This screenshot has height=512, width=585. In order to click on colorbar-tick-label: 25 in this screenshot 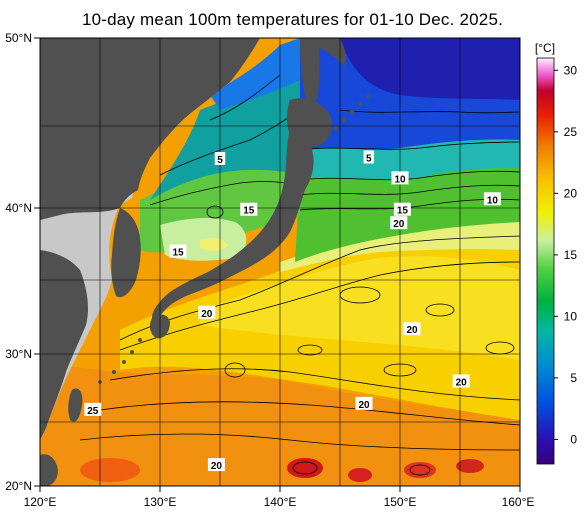, I will do `click(571, 132)`.